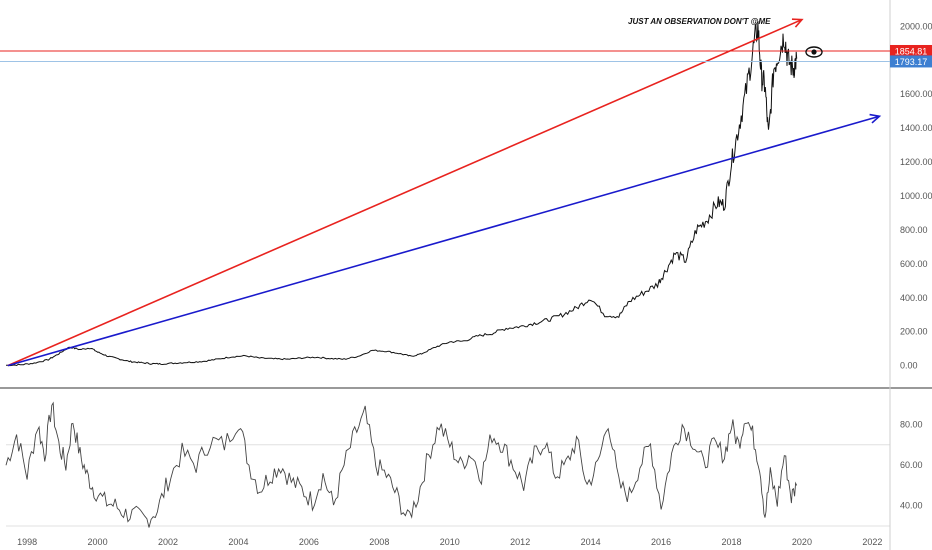 This screenshot has width=932, height=550. What do you see at coordinates (916, 128) in the screenshot?
I see `price-y-tick-label: 1400.00` at bounding box center [916, 128].